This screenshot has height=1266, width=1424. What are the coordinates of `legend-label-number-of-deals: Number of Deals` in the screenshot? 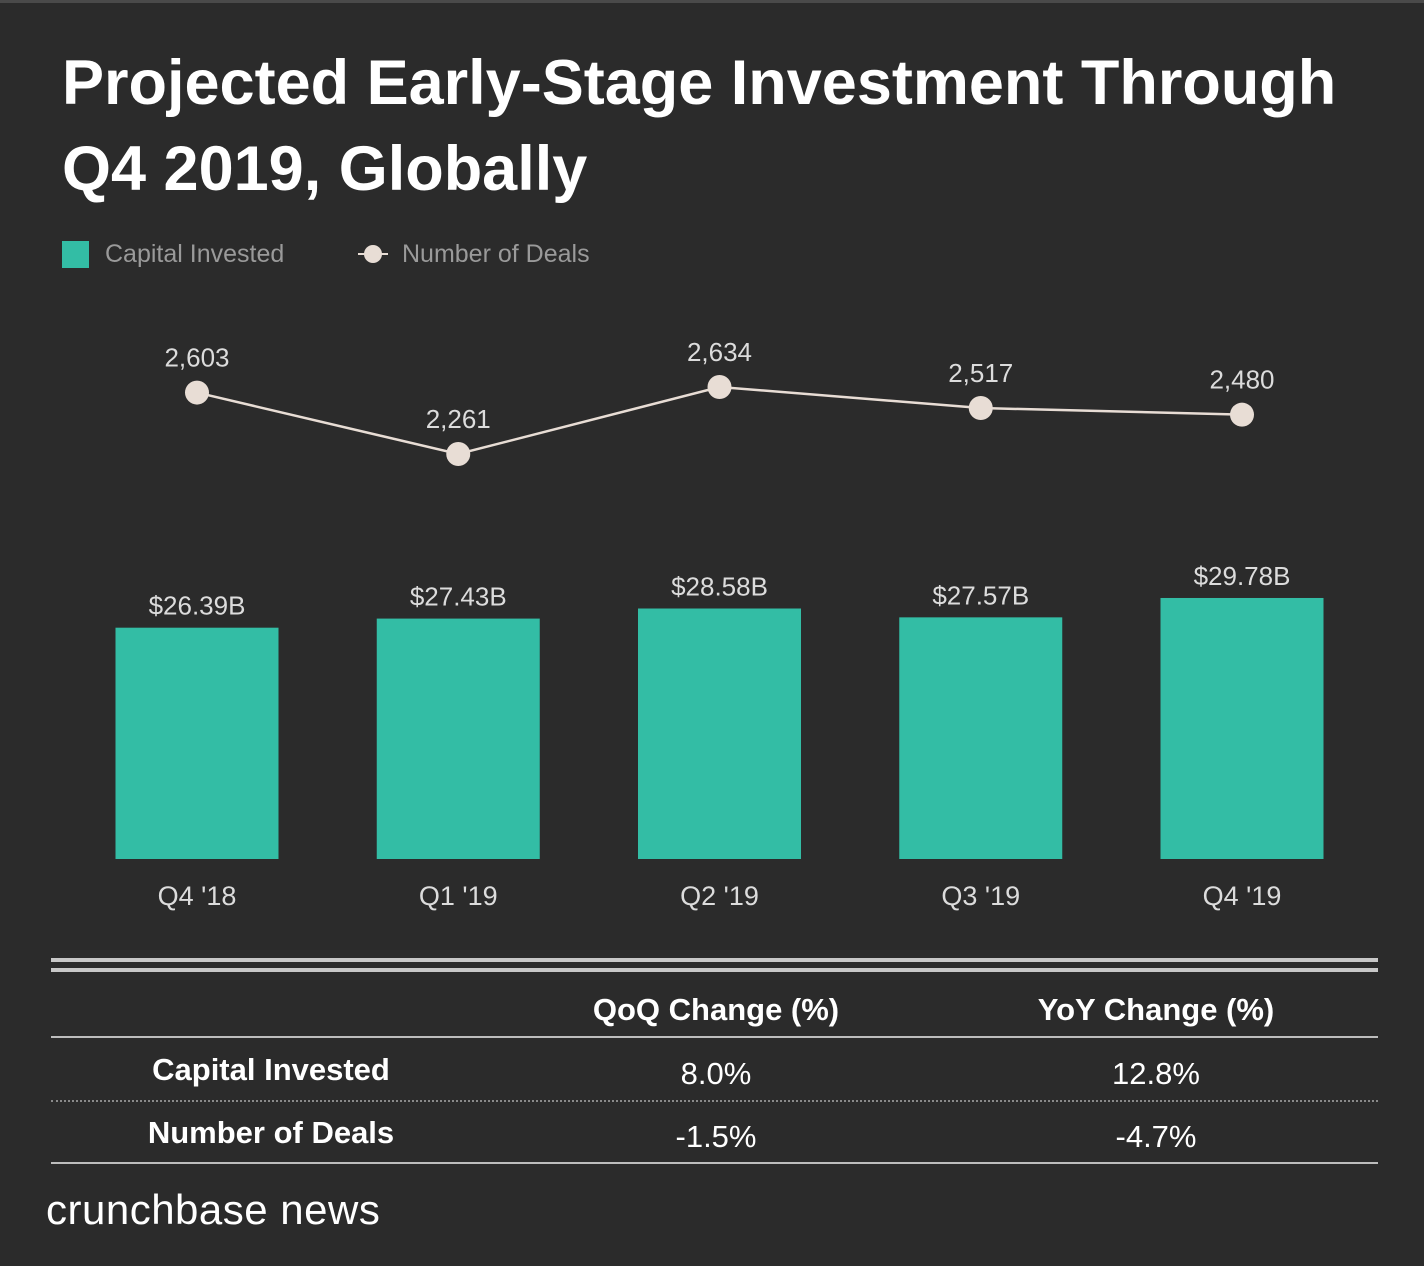 It's located at (496, 253).